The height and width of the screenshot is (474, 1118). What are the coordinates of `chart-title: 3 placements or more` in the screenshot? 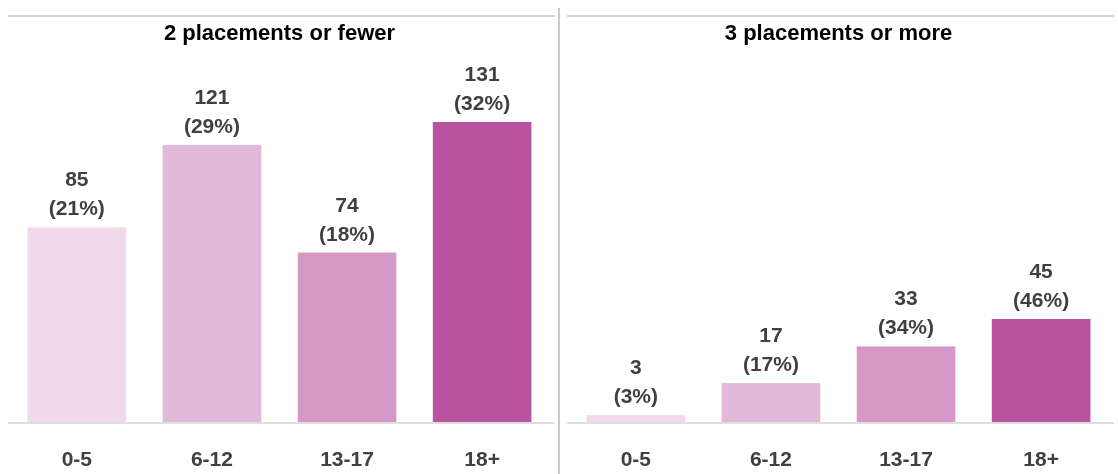 It's located at (838, 32).